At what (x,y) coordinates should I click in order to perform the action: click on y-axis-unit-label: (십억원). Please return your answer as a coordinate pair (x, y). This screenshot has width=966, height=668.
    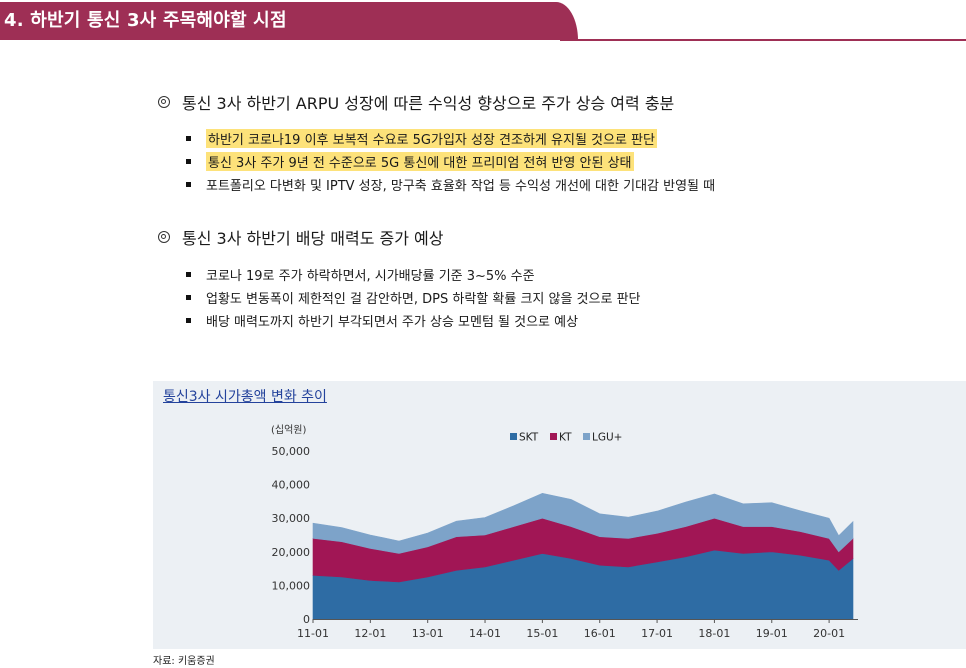
    Looking at the image, I should click on (289, 430).